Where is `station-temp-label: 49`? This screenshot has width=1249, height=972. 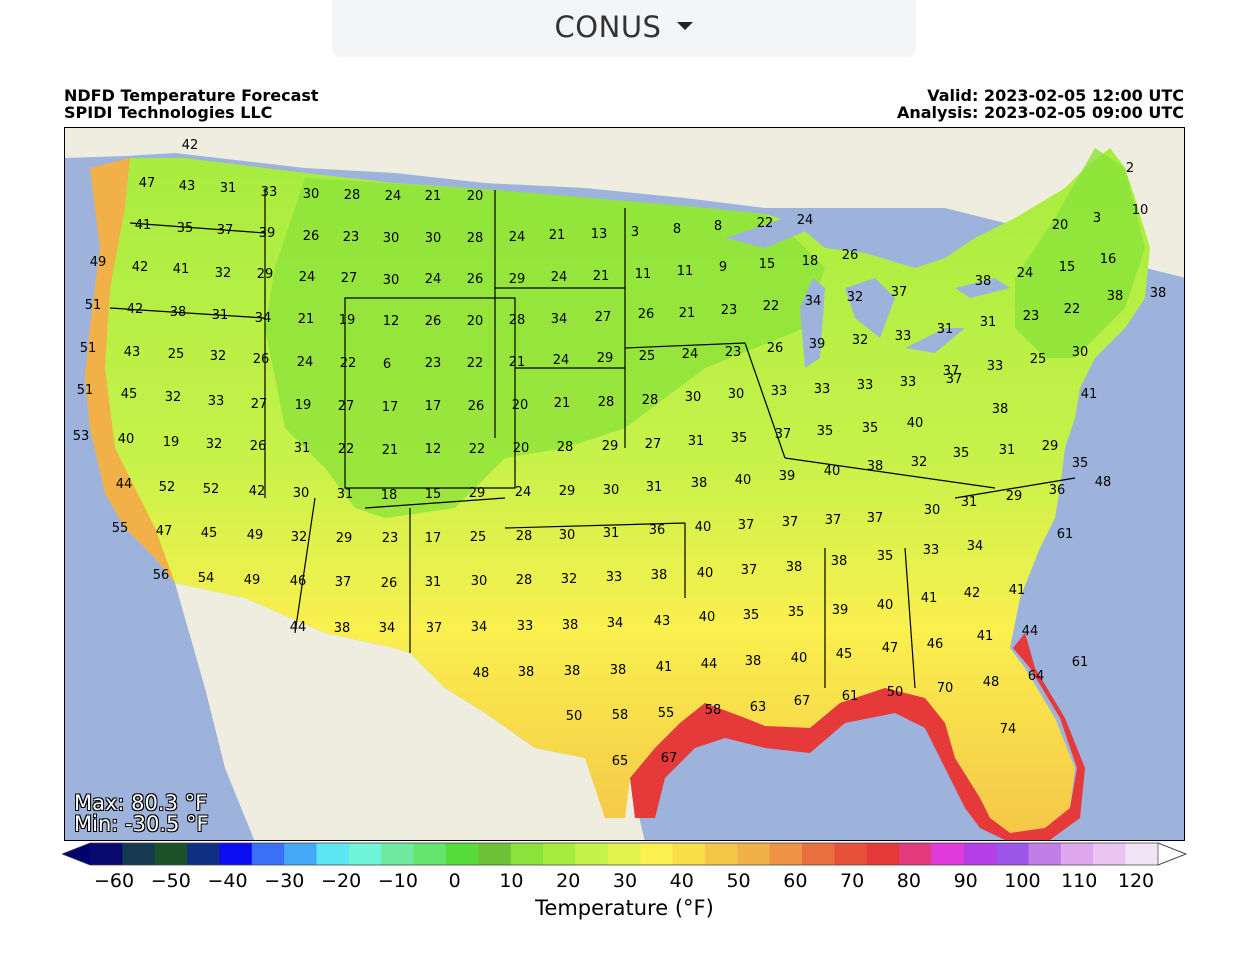
station-temp-label: 49 is located at coordinates (255, 535).